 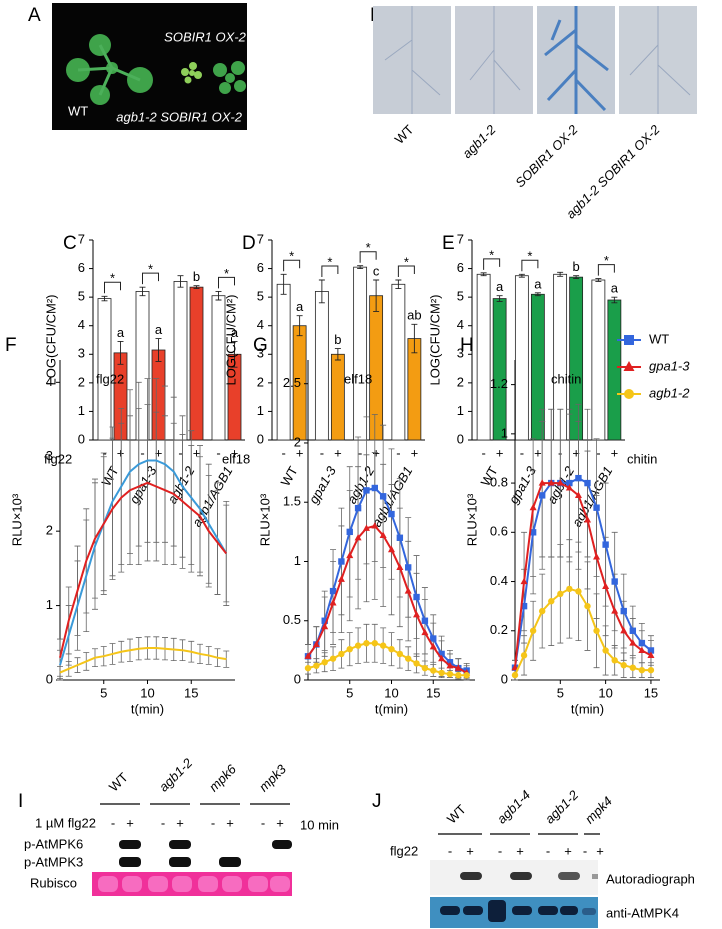 What do you see at coordinates (20, 801) in the screenshot?
I see `panel-label: I` at bounding box center [20, 801].